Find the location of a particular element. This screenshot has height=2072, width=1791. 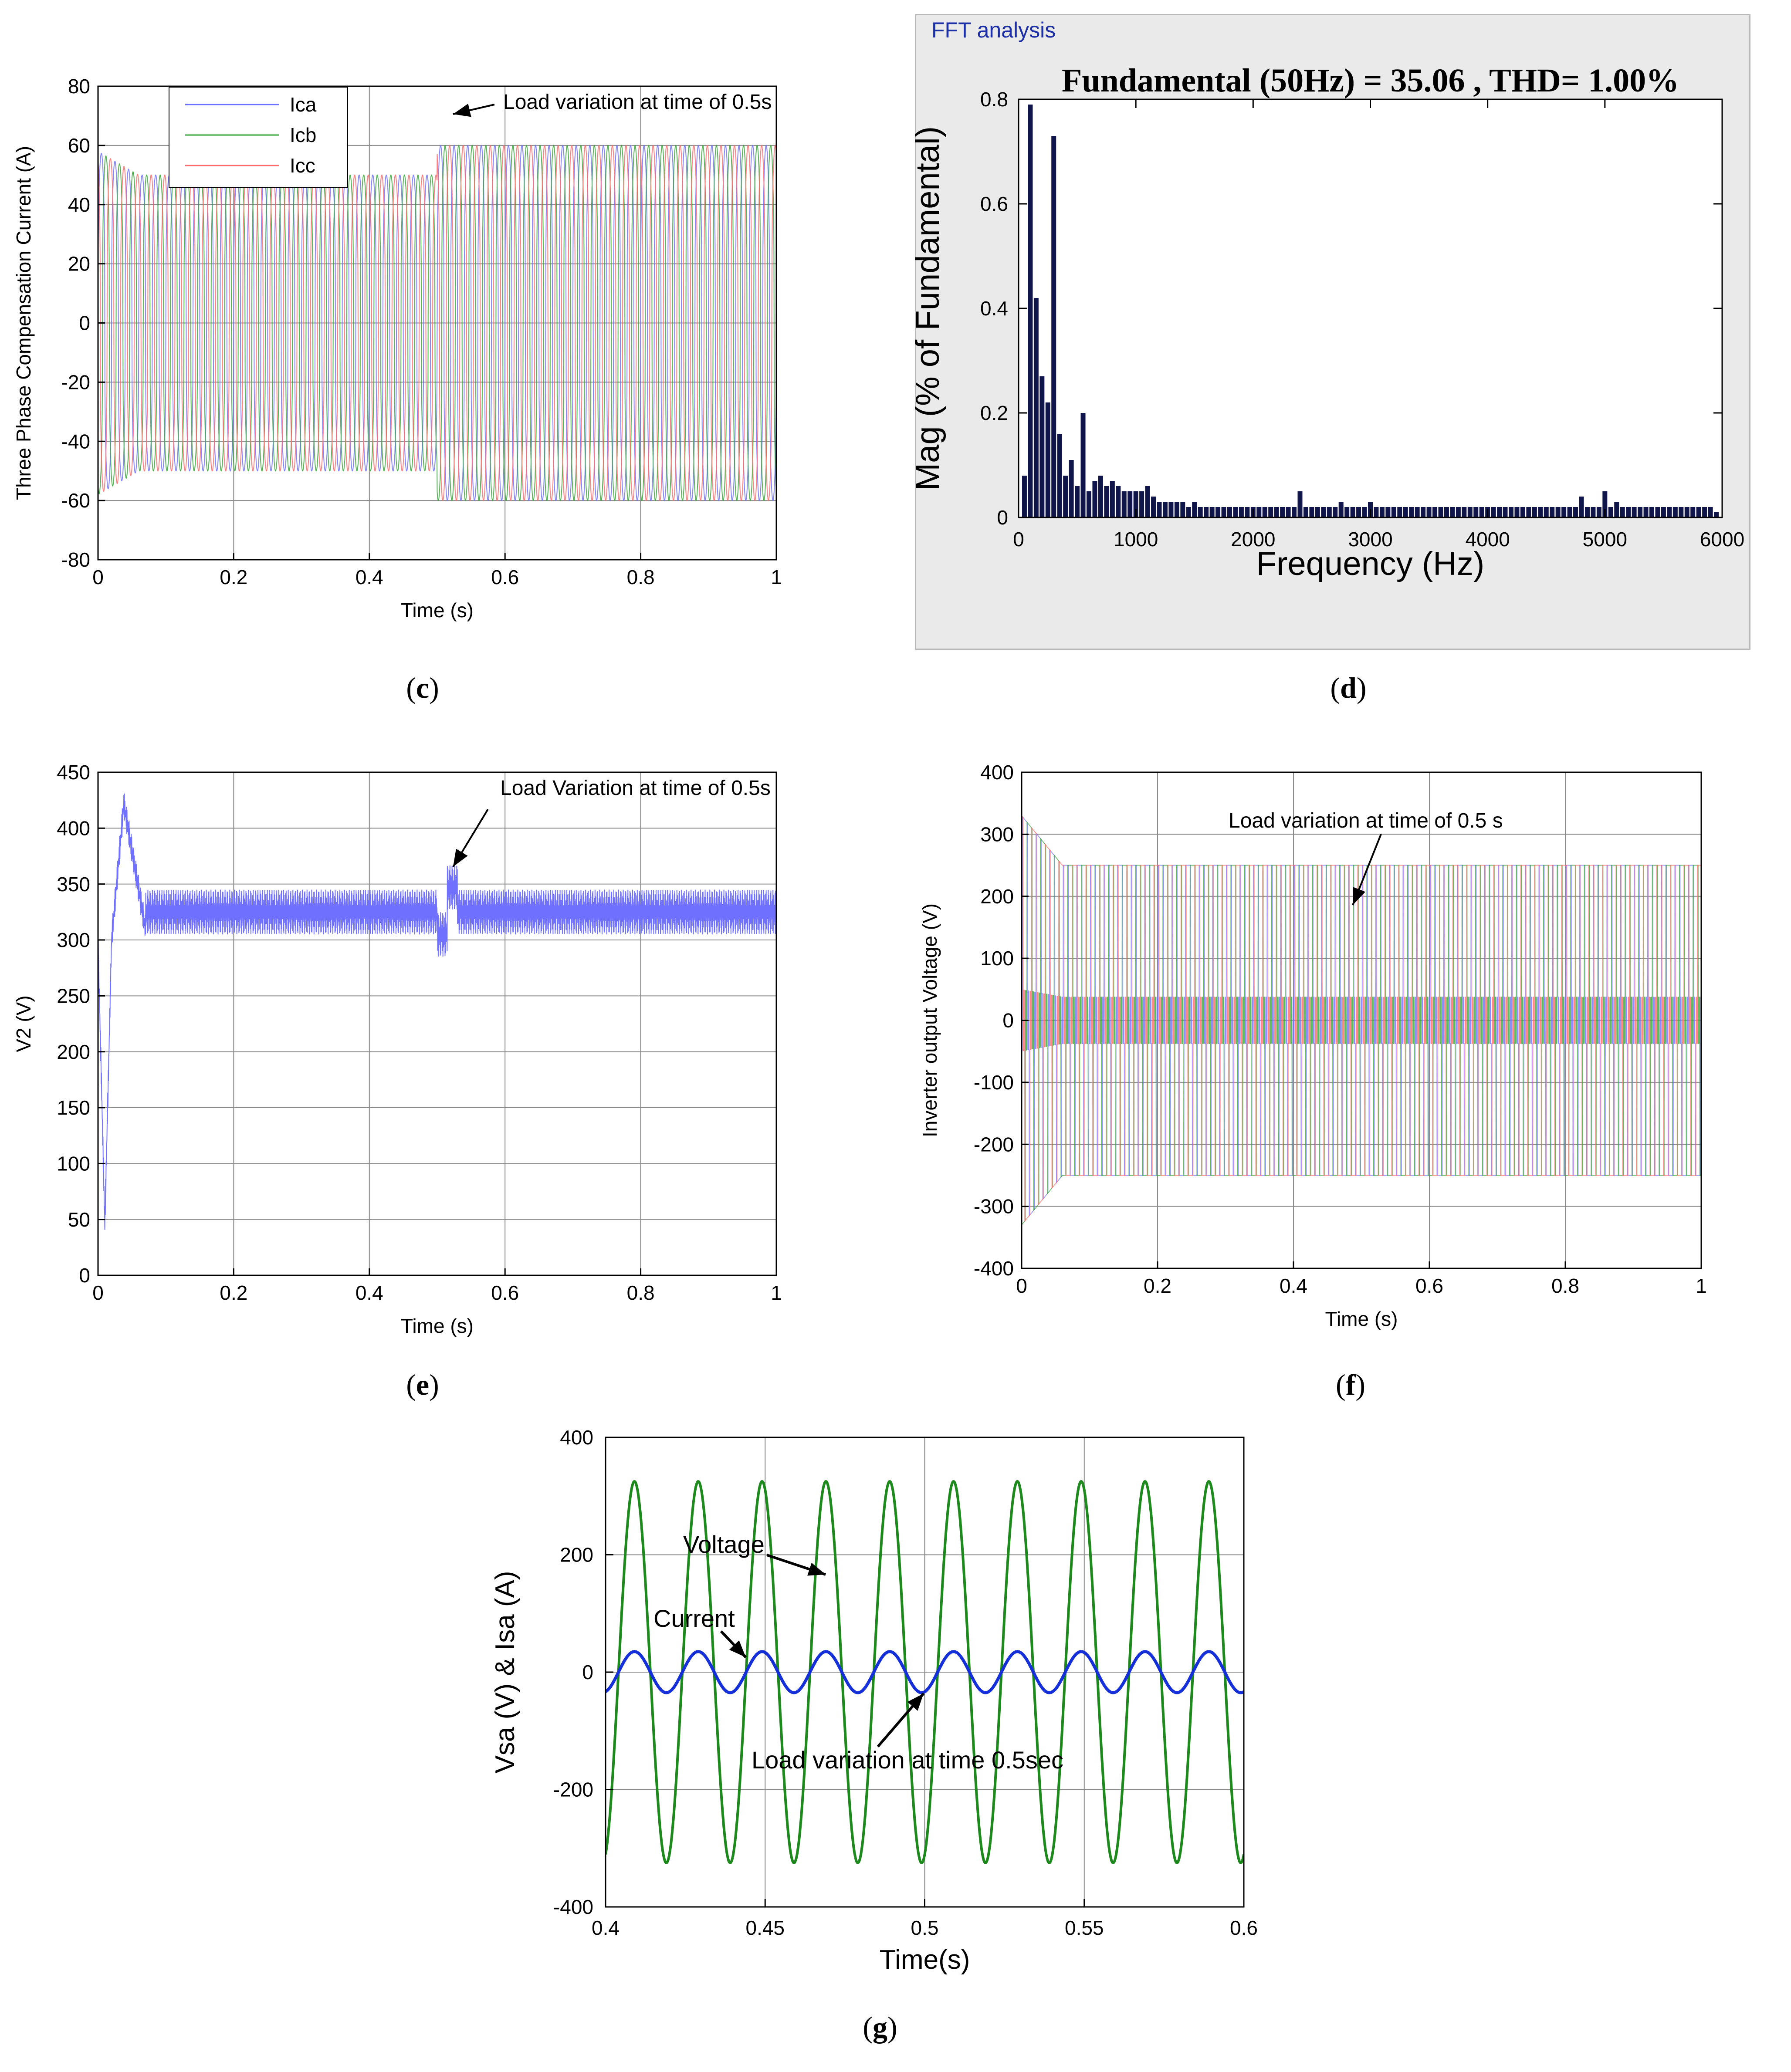

g-xtick-label: 0.5 is located at coordinates (925, 1928).